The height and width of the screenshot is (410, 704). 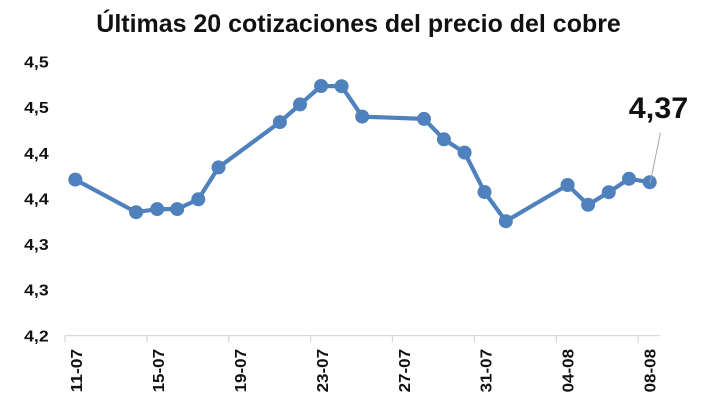 What do you see at coordinates (487, 371) in the screenshot?
I see `svg-text: 31-07` at bounding box center [487, 371].